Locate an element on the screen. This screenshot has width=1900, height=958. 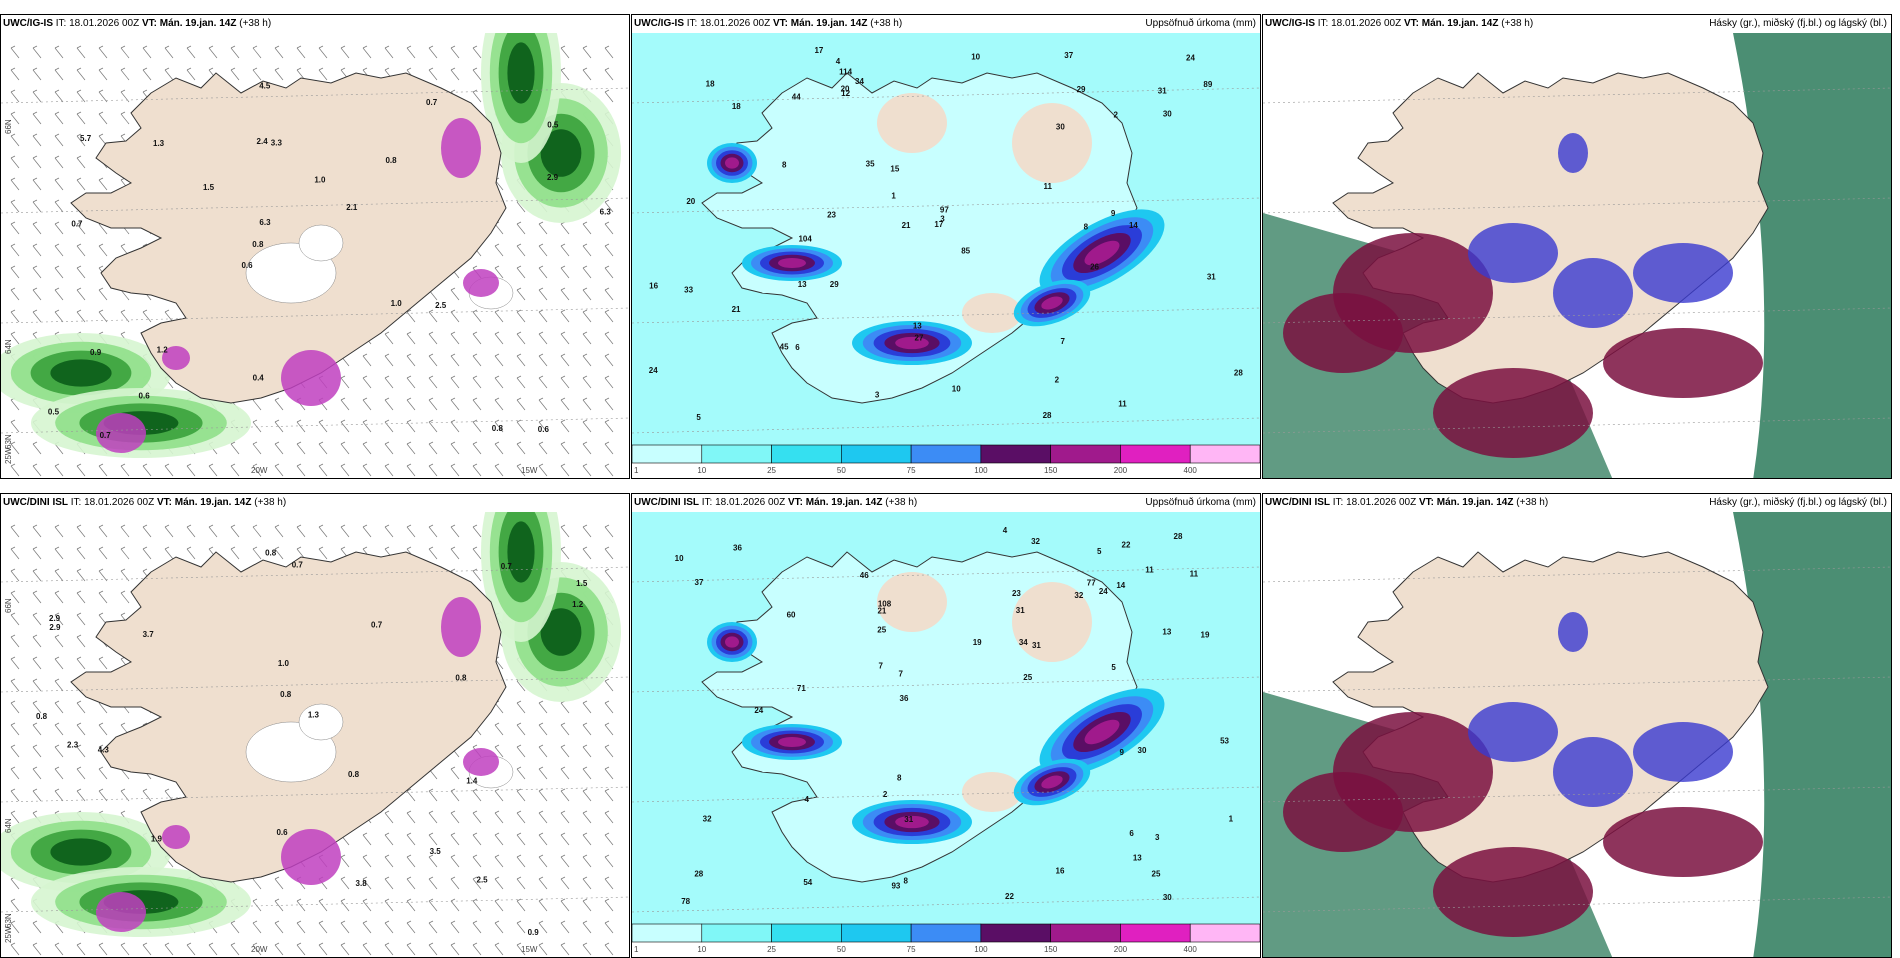
mid-cloud-area is located at coordinates (1343, 812).